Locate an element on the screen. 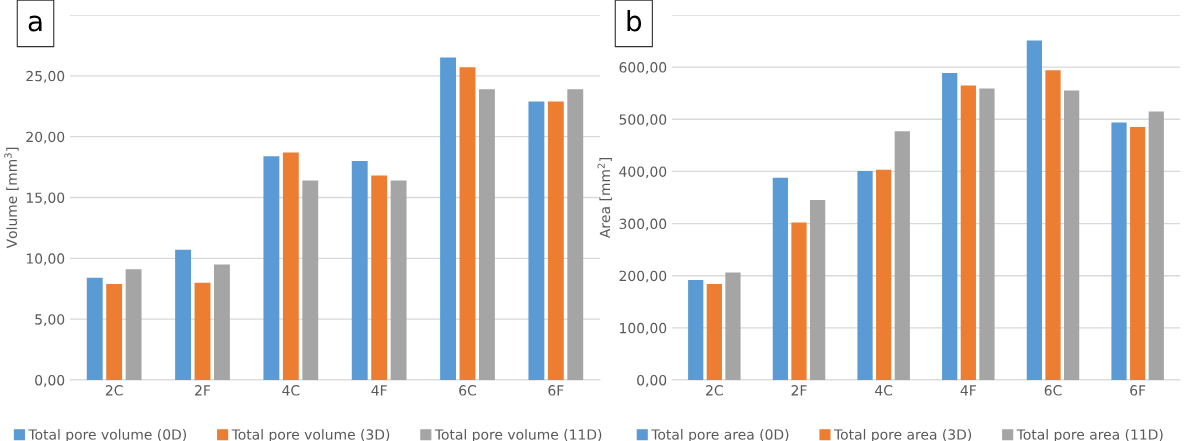 This screenshot has width=1184, height=441. y-tick-label: 25,00 is located at coordinates (45, 76).